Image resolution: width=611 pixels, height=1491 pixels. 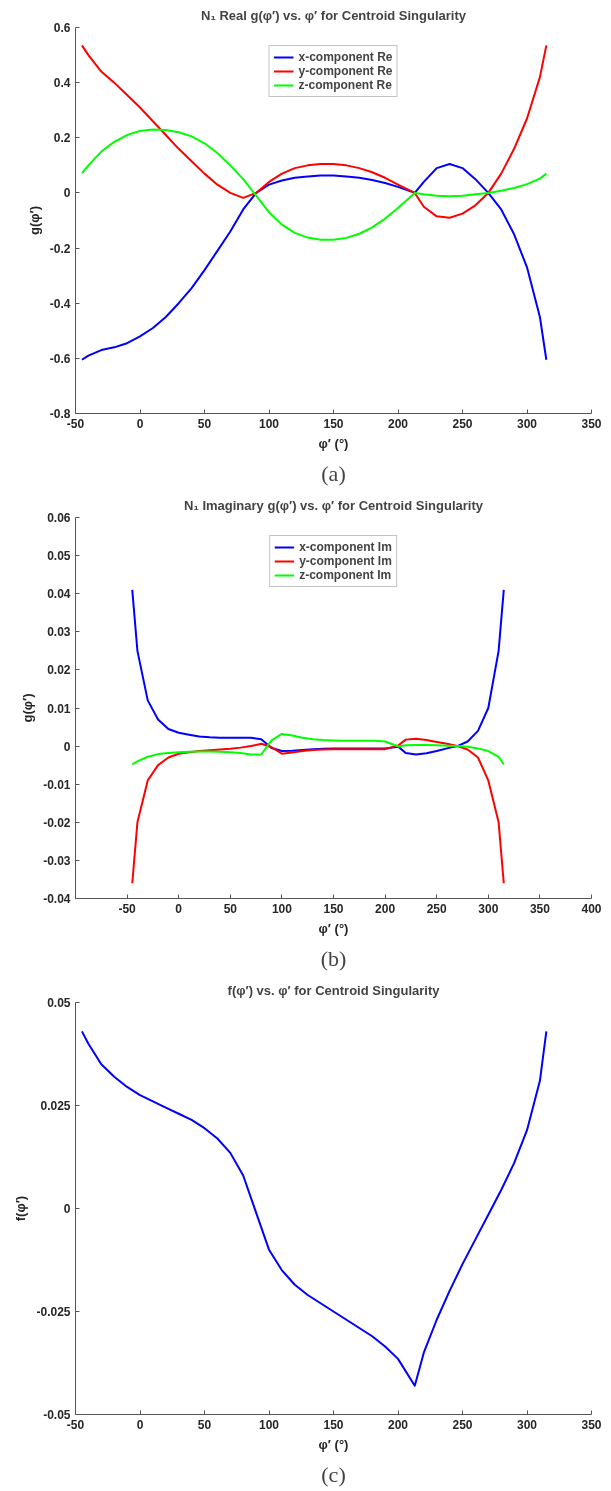 I want to click on y-tick-label: 0.01, so click(x=59, y=708).